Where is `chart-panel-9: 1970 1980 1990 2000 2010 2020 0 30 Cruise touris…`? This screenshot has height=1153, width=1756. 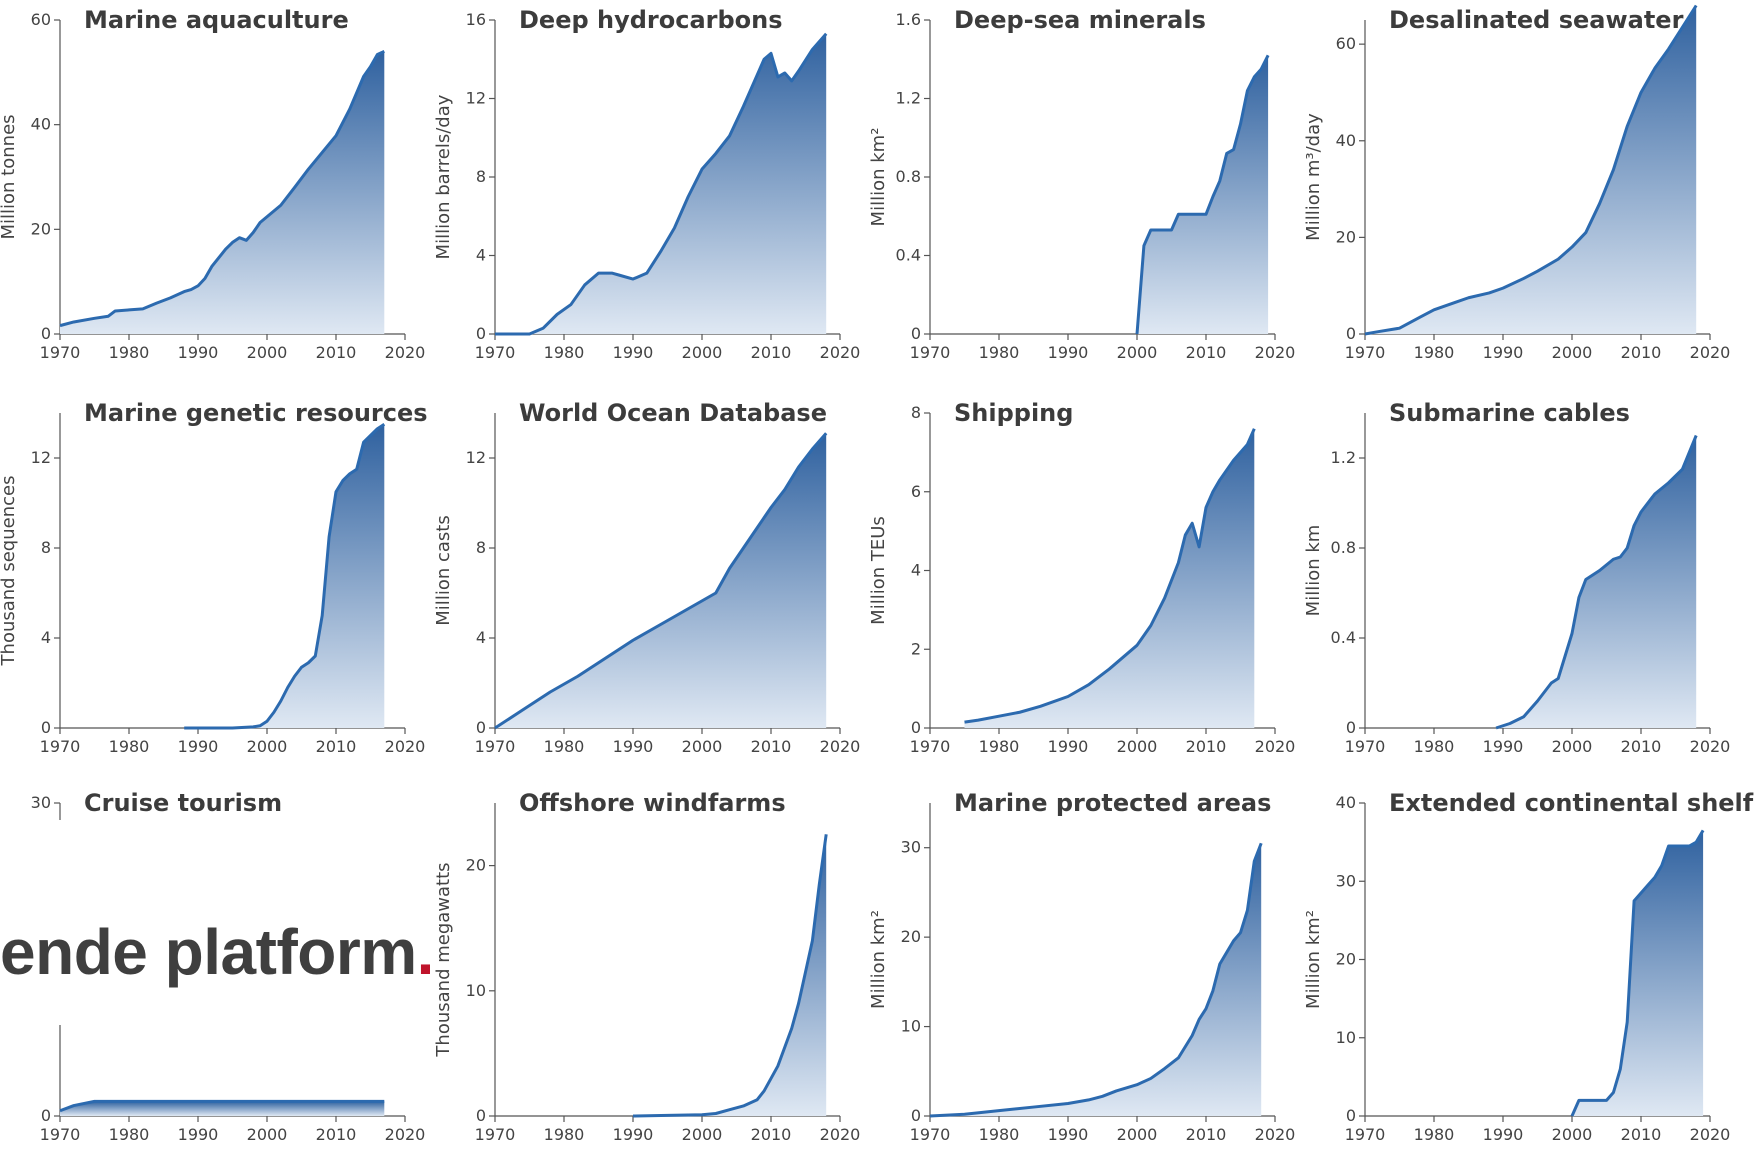 chart-panel-9: 1970 1980 1990 2000 2010 2020 0 30 Cruise touris… is located at coordinates (228, 966).